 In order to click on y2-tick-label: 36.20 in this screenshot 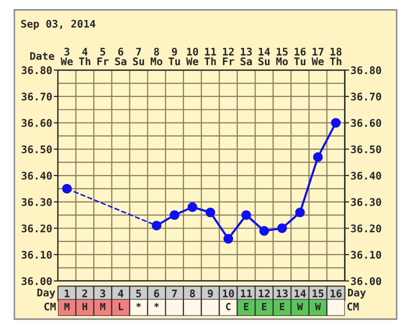, I will do `click(366, 228)`.